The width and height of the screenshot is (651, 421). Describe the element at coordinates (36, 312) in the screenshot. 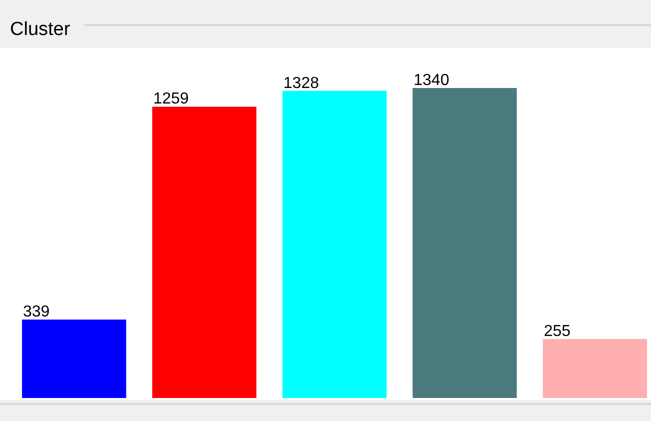

I see `data-label: 339` at that location.